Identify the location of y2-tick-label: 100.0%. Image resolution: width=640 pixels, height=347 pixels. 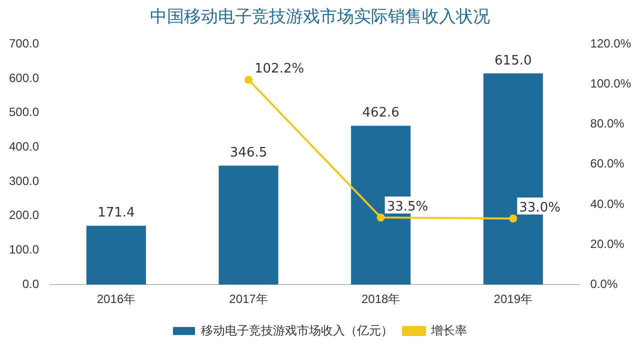
(611, 83).